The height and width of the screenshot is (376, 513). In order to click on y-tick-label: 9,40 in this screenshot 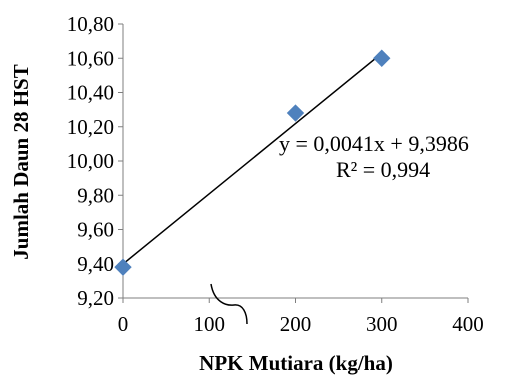, I will do `click(95, 264)`.